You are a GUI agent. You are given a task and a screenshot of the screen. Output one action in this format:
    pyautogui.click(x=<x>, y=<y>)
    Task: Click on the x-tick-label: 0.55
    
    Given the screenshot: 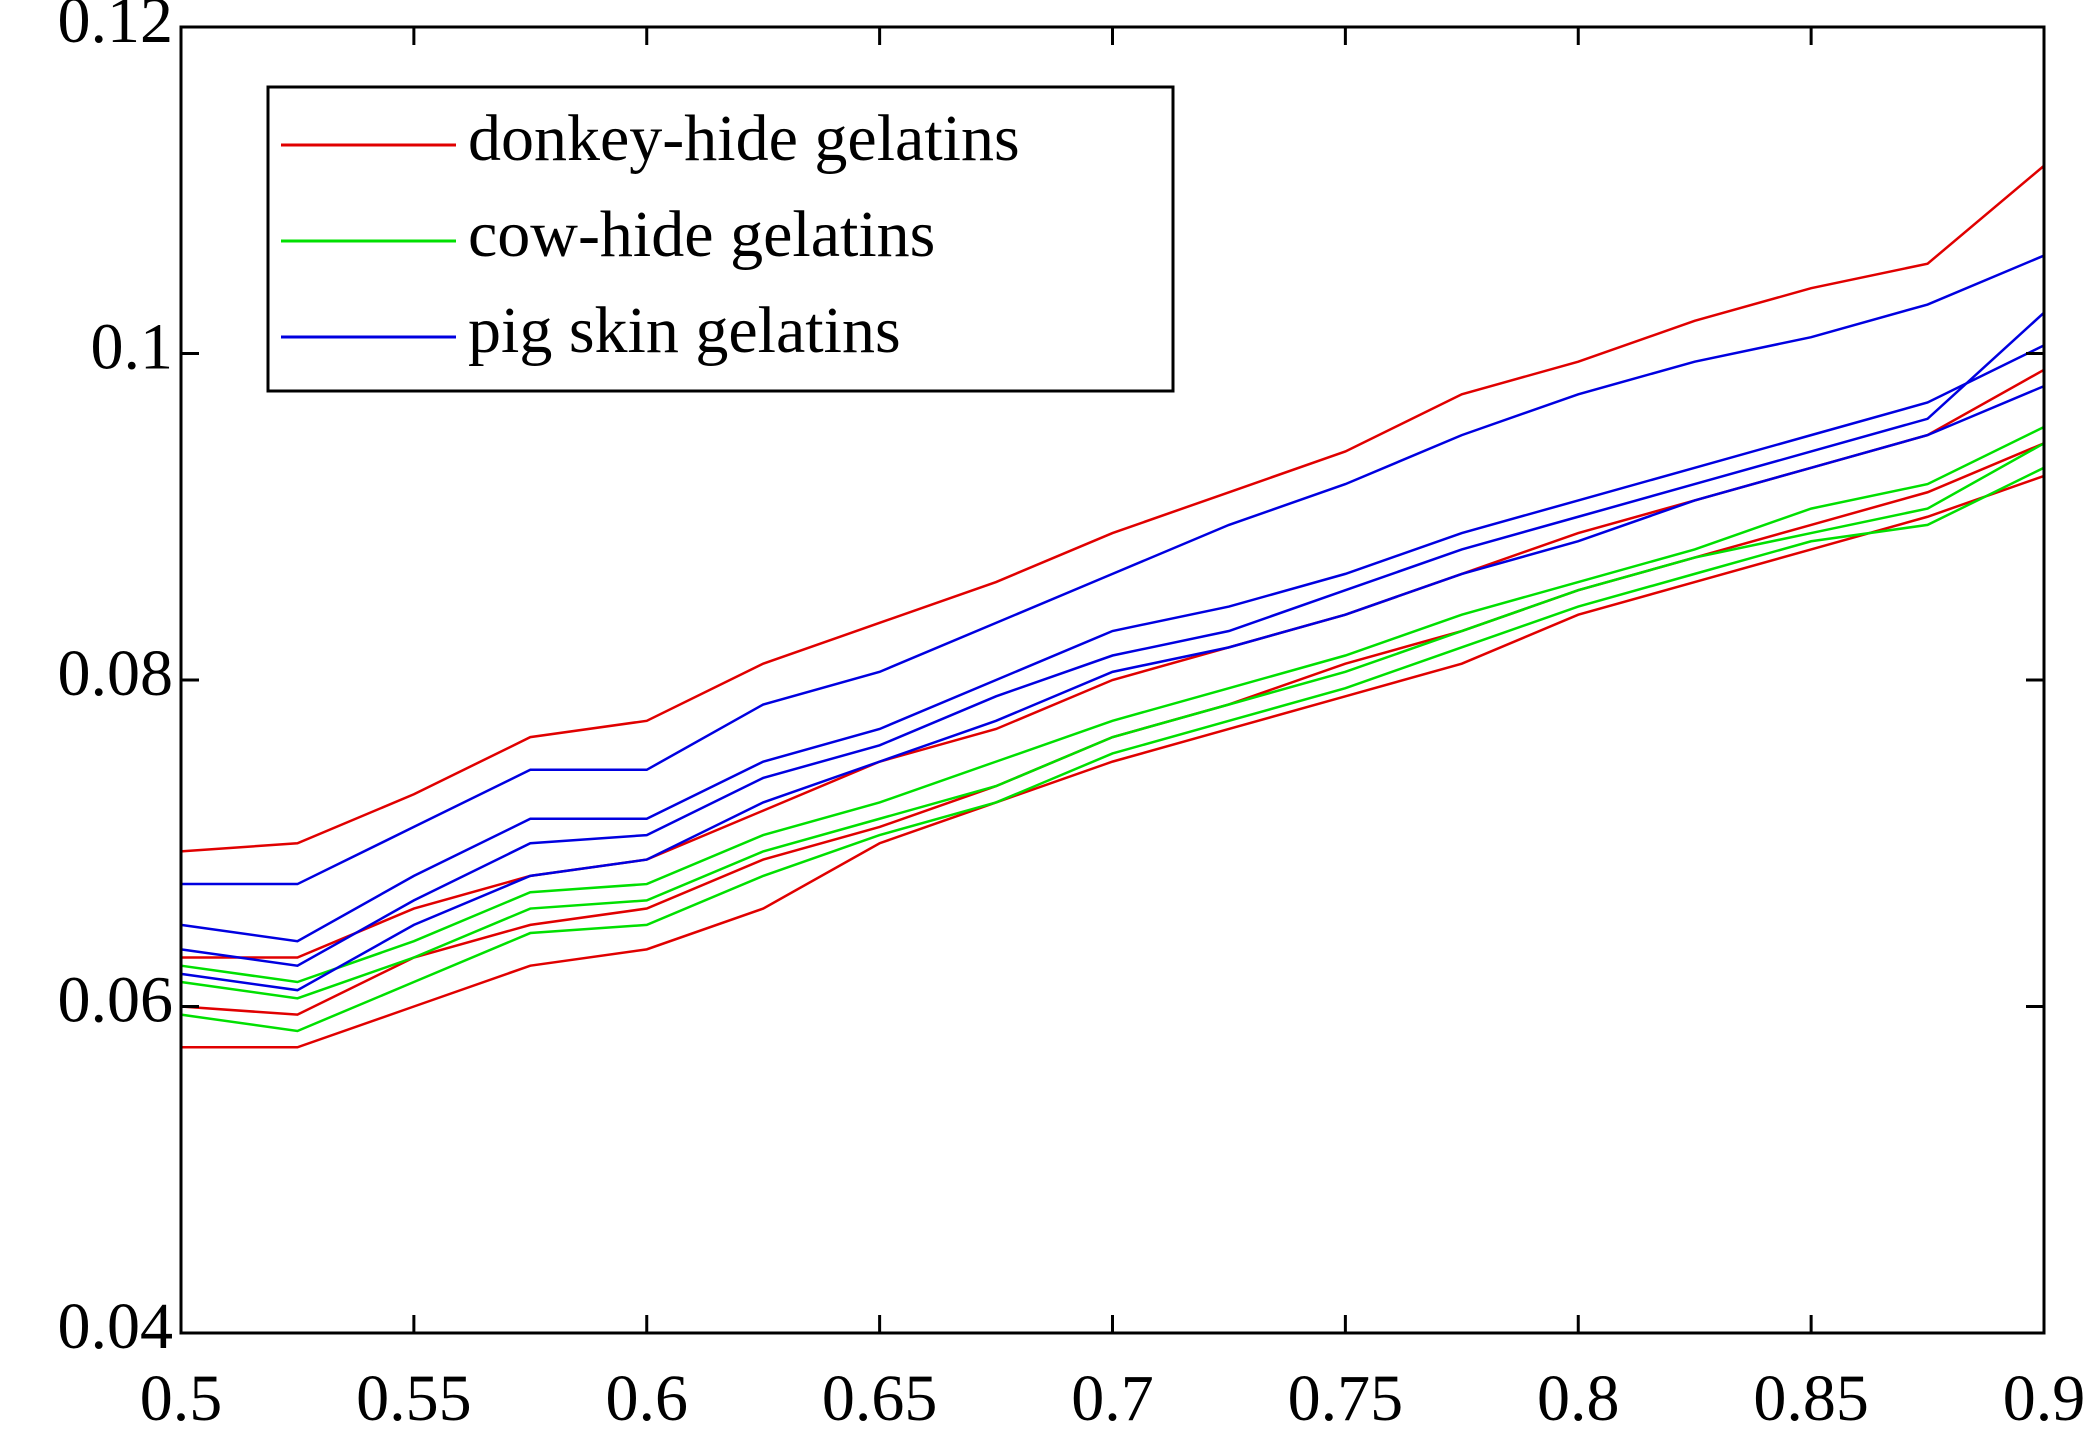 What is the action you would take?
    pyautogui.click(x=414, y=1398)
    